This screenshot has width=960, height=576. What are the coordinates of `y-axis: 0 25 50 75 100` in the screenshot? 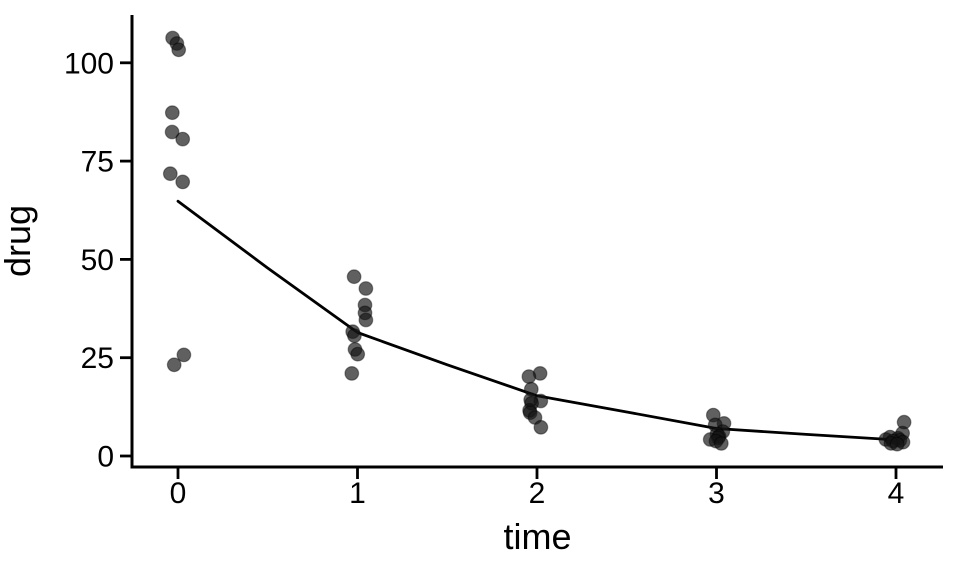 It's located at (99, 244).